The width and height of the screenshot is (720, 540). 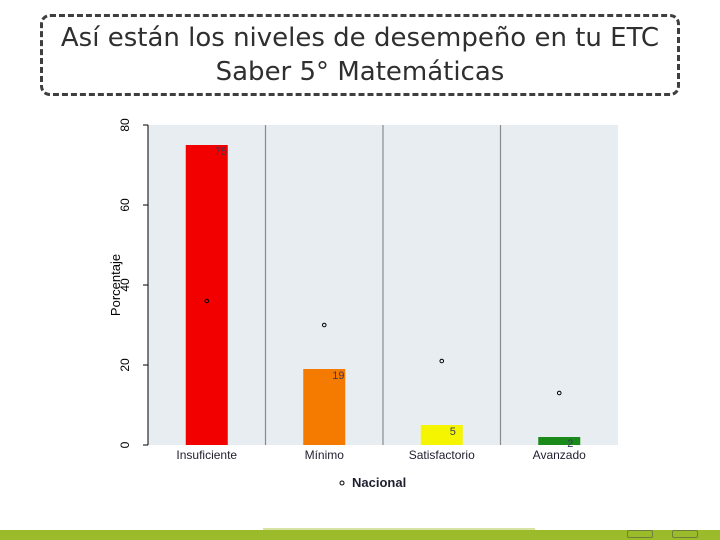 What do you see at coordinates (125, 285) in the screenshot?
I see `y-tick-label: 40` at bounding box center [125, 285].